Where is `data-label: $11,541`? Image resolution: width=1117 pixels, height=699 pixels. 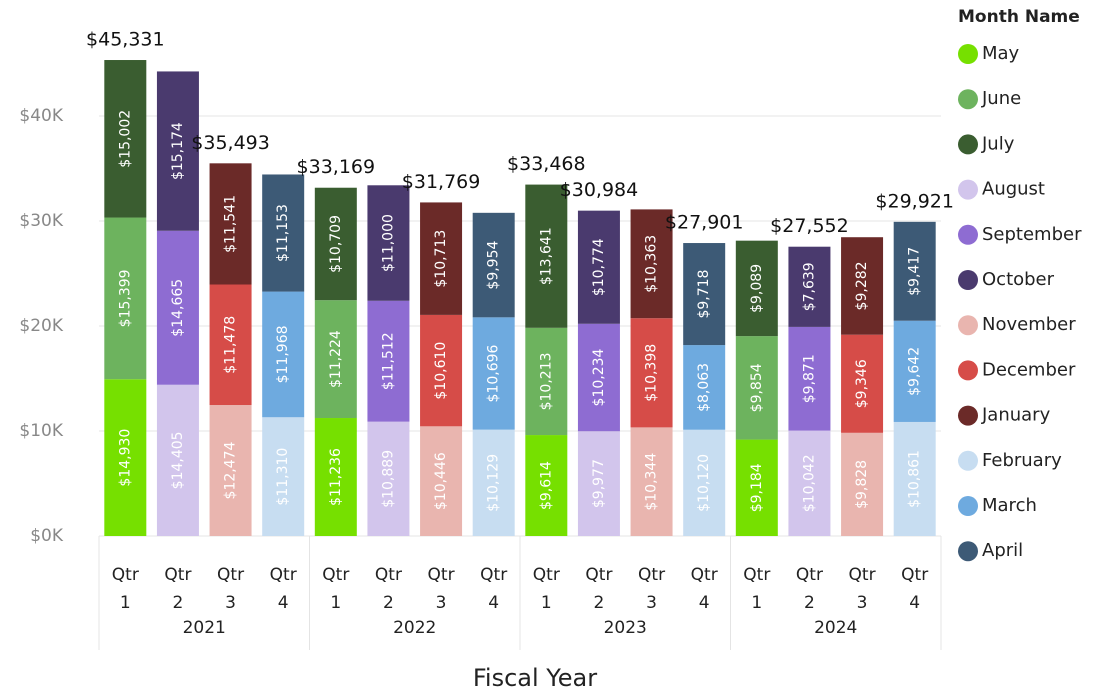 data-label: $11,541 is located at coordinates (231, 224).